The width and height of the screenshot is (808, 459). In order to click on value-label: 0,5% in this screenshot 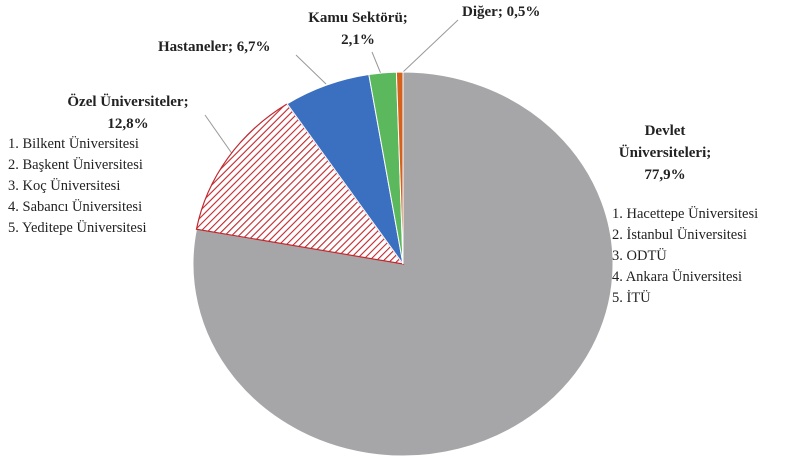, I will do `click(523, 12)`.